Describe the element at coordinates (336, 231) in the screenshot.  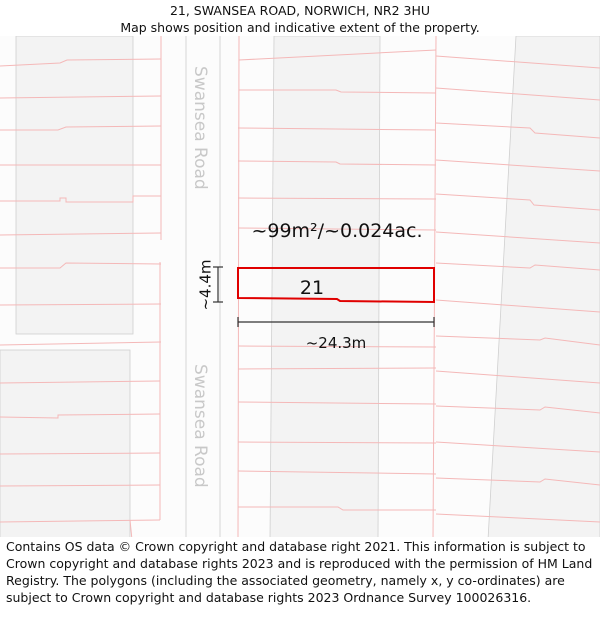
I see `area-label: ~99m²/~0.024ac.` at that location.